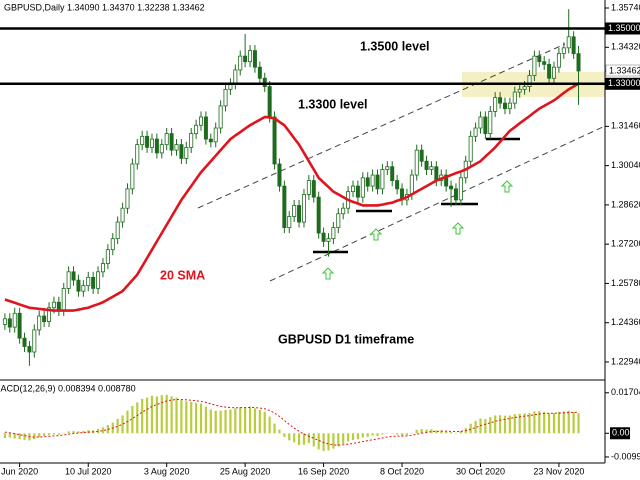 The image size is (640, 480). Describe the element at coordinates (328, 273) in the screenshot. I see `up-arrow` at that location.